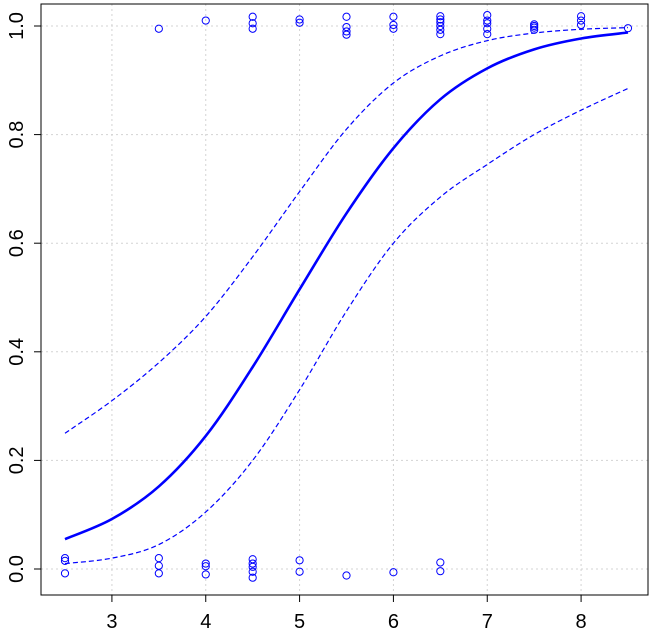  What do you see at coordinates (111, 622) in the screenshot?
I see `x-tick-label: 3` at bounding box center [111, 622].